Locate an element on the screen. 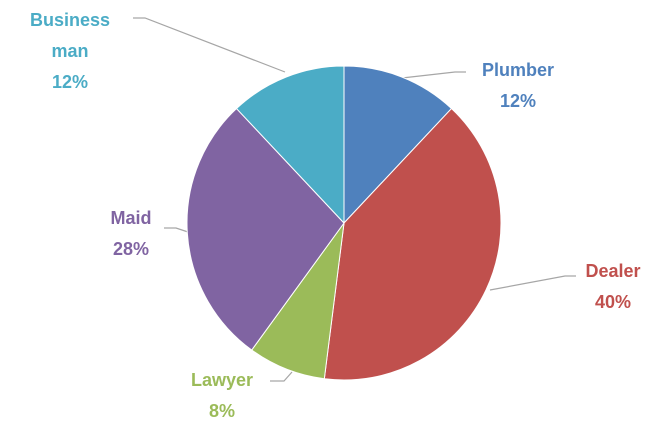  value-label: 8% is located at coordinates (221, 411).